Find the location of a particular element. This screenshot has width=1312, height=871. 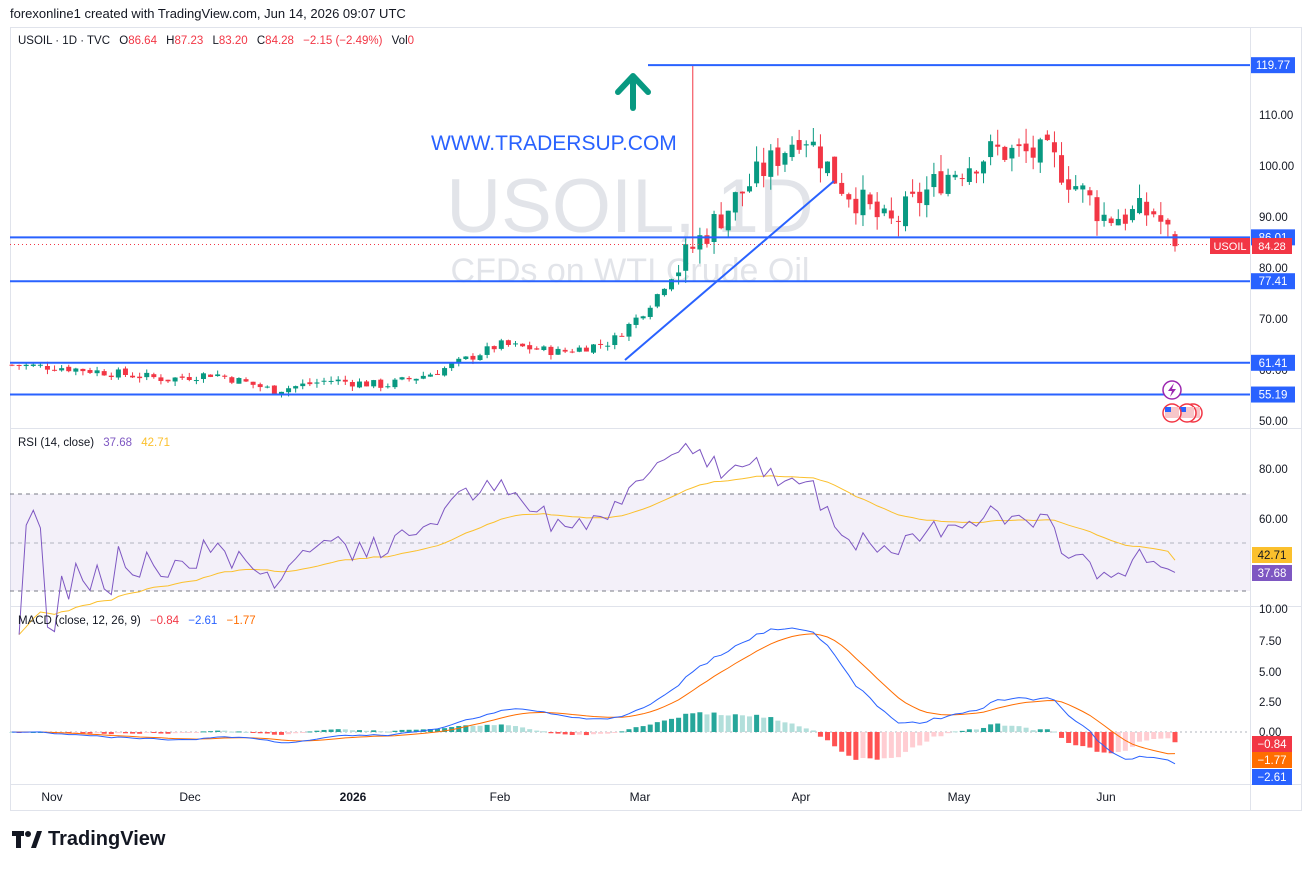

tradingview-logo-icon is located at coordinates (27, 839).